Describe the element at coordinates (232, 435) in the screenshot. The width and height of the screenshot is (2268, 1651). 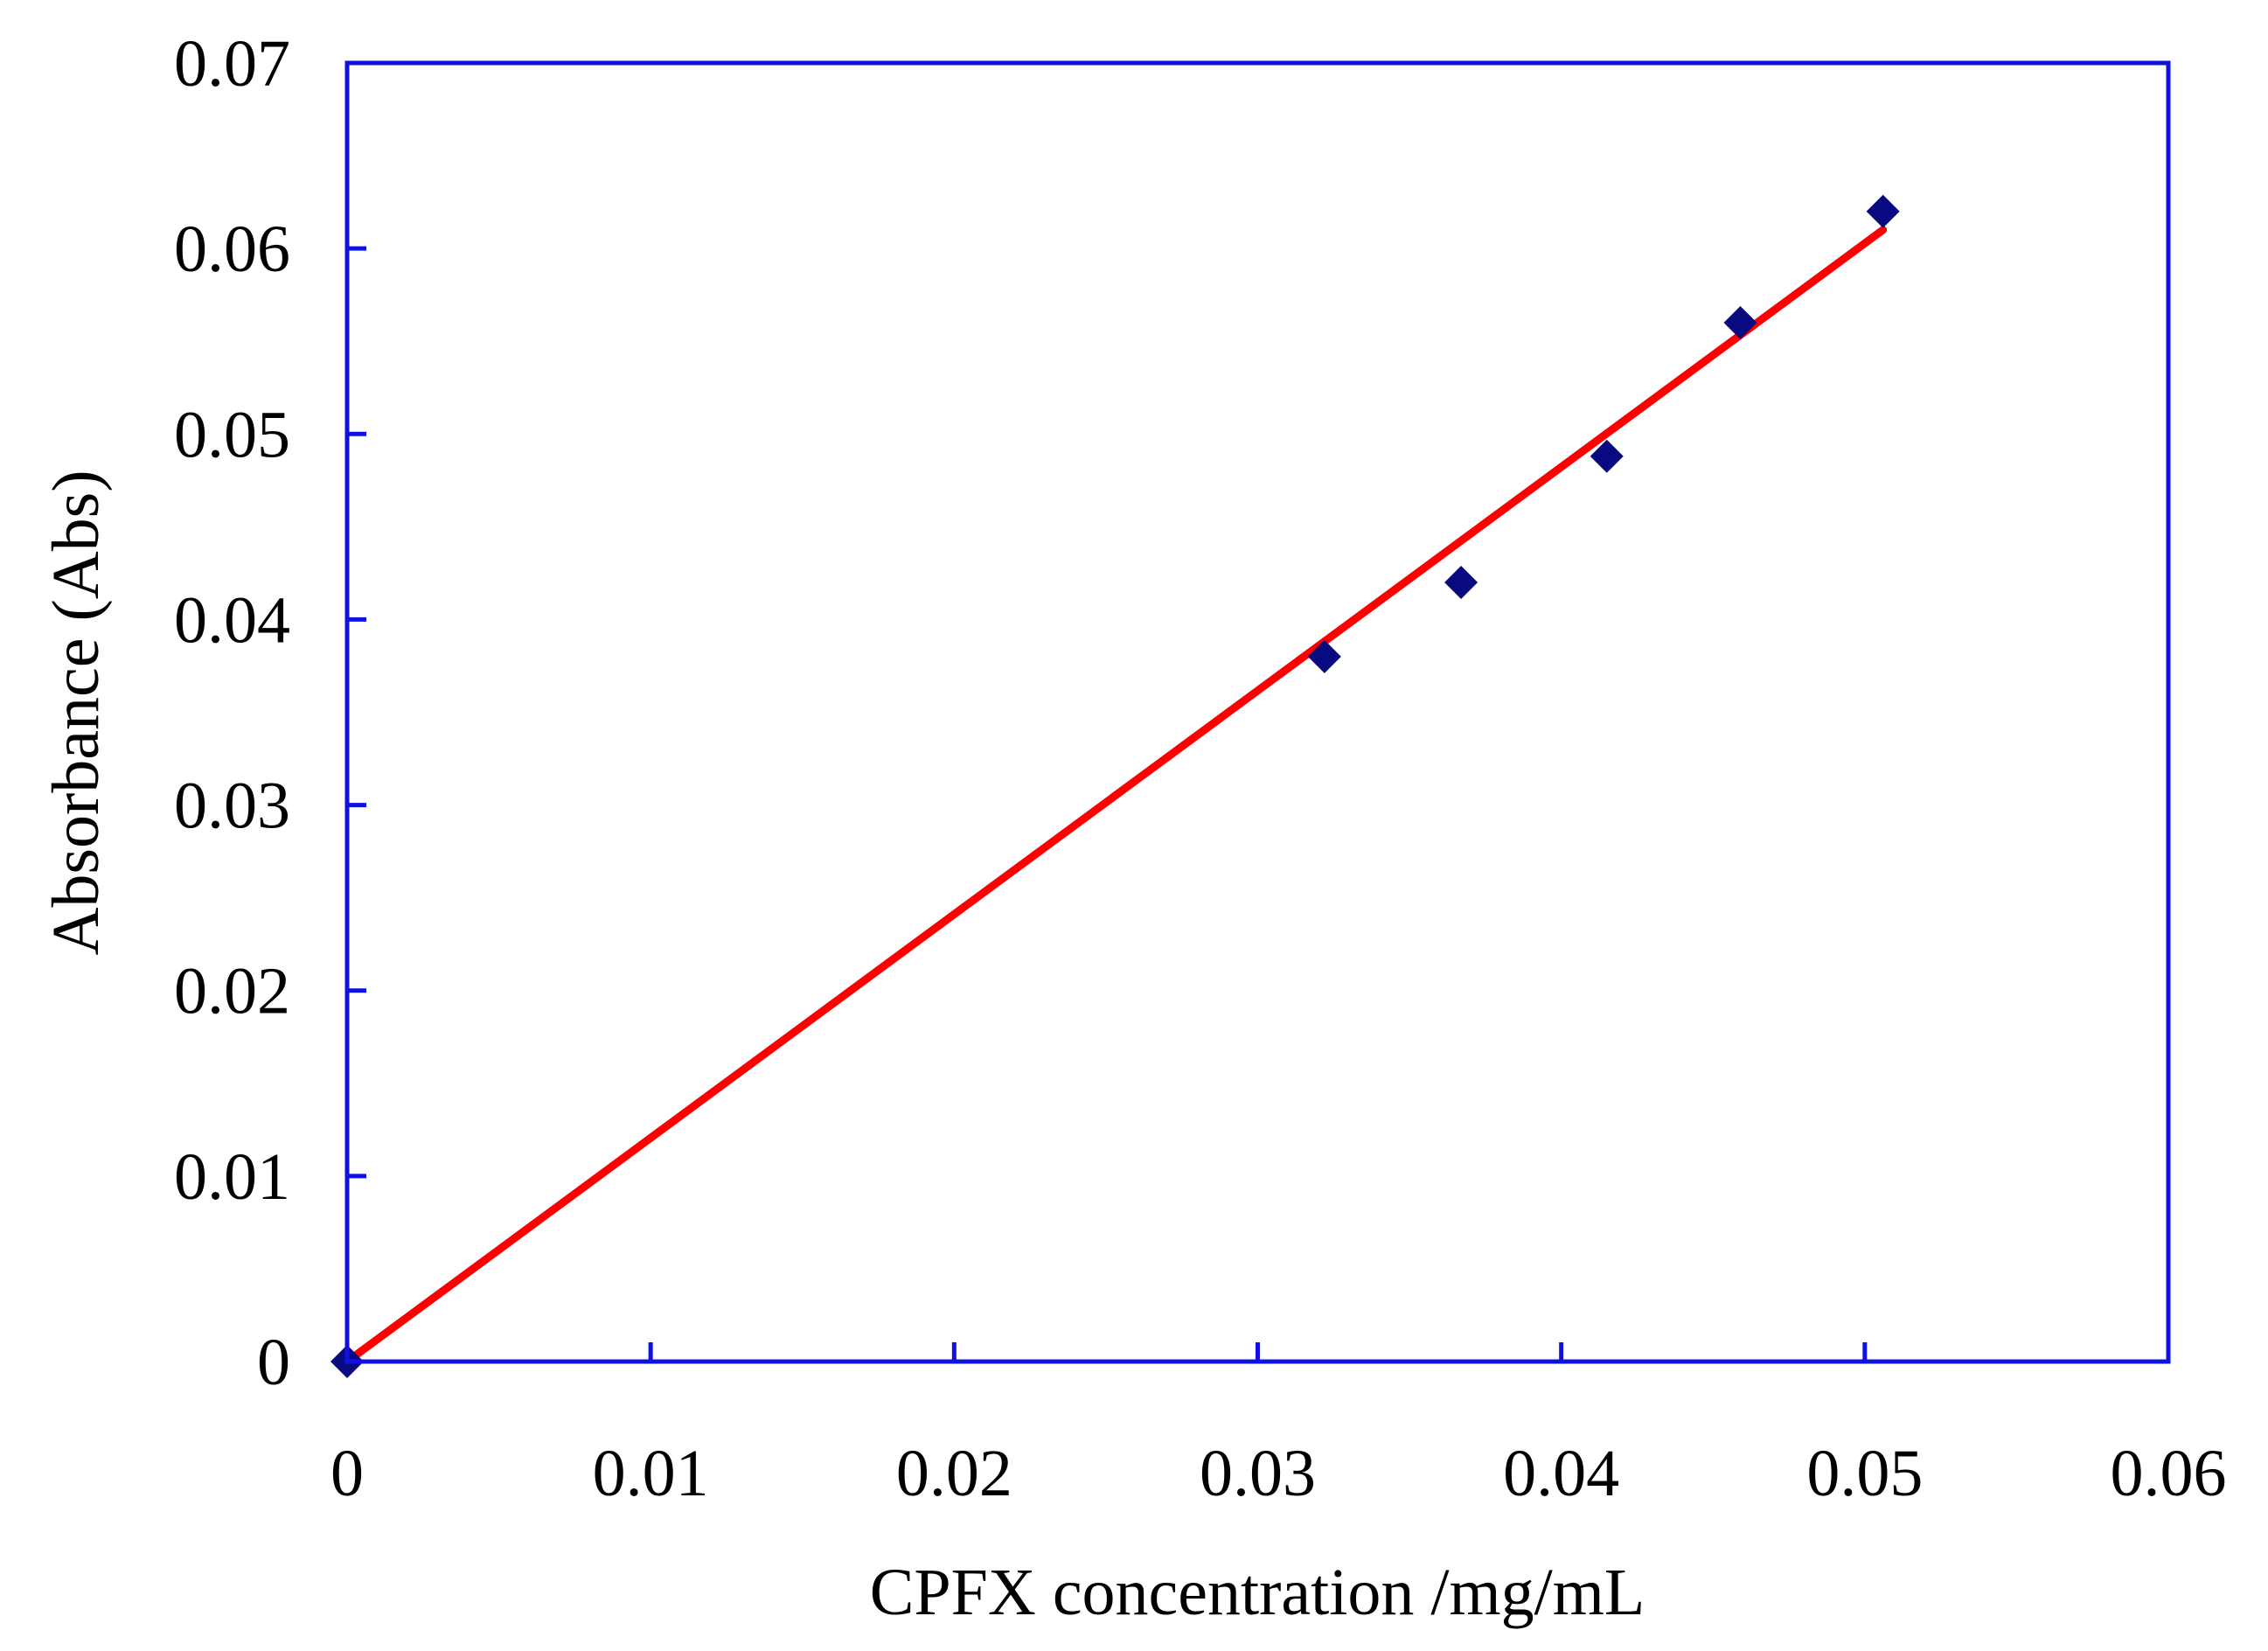
I see `y-tick-label: 0.05` at that location.